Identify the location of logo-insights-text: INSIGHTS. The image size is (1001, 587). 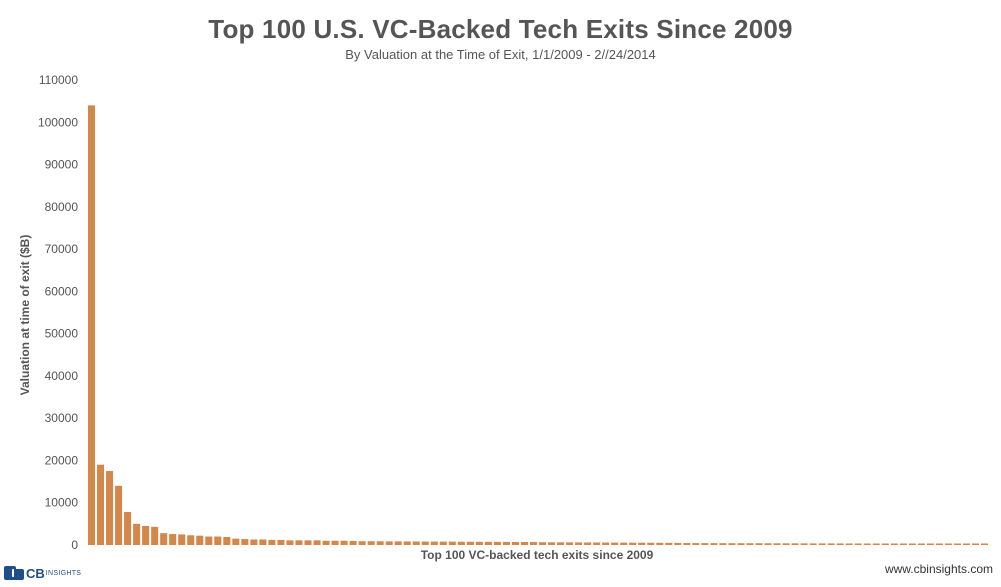
(63, 573).